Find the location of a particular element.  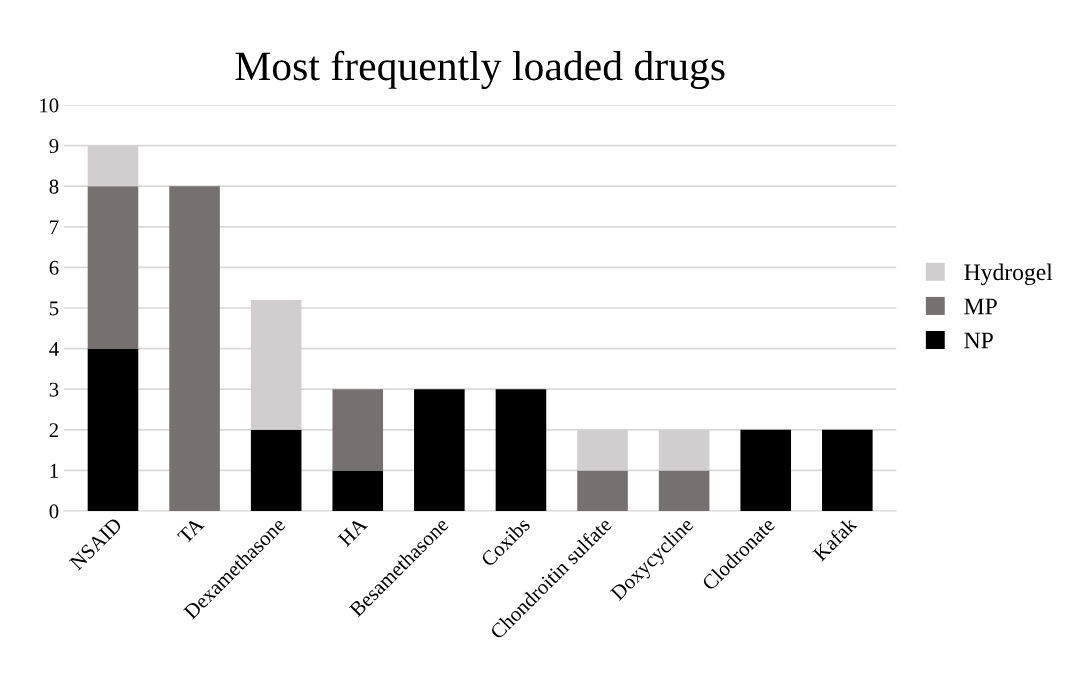

y-tick-label: 5 is located at coordinates (54, 308).